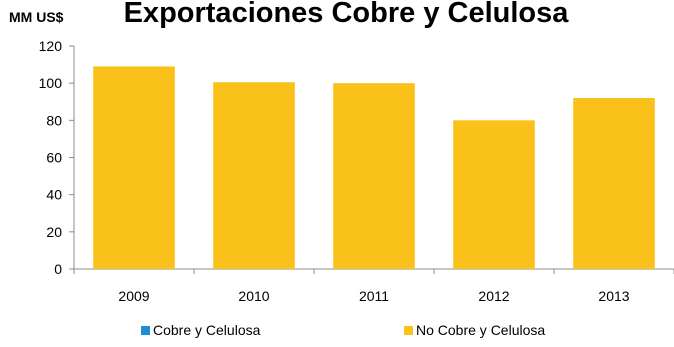 The height and width of the screenshot is (347, 674). I want to click on x-tick-label: 2009, so click(133, 296).